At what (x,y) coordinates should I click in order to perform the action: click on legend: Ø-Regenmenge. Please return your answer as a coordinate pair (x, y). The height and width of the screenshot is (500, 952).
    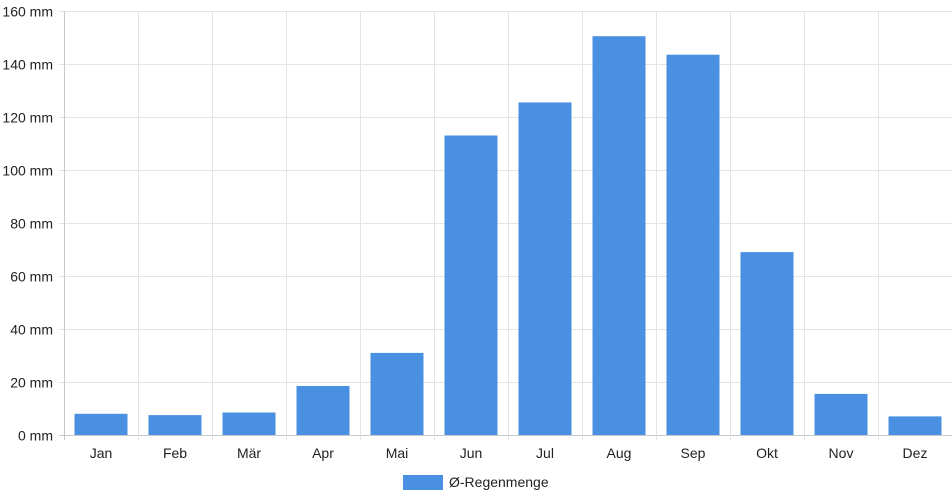
    Looking at the image, I should click on (476, 482).